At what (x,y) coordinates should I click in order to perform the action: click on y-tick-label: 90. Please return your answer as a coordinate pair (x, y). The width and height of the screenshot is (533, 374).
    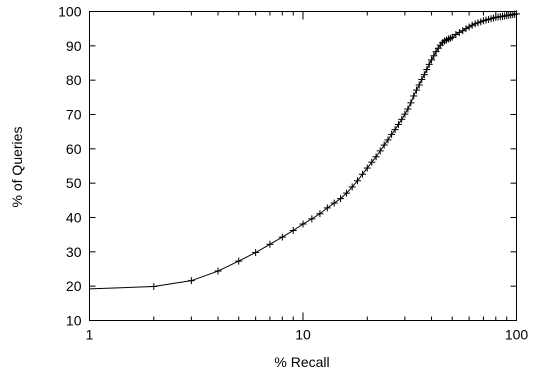
    Looking at the image, I should click on (74, 46).